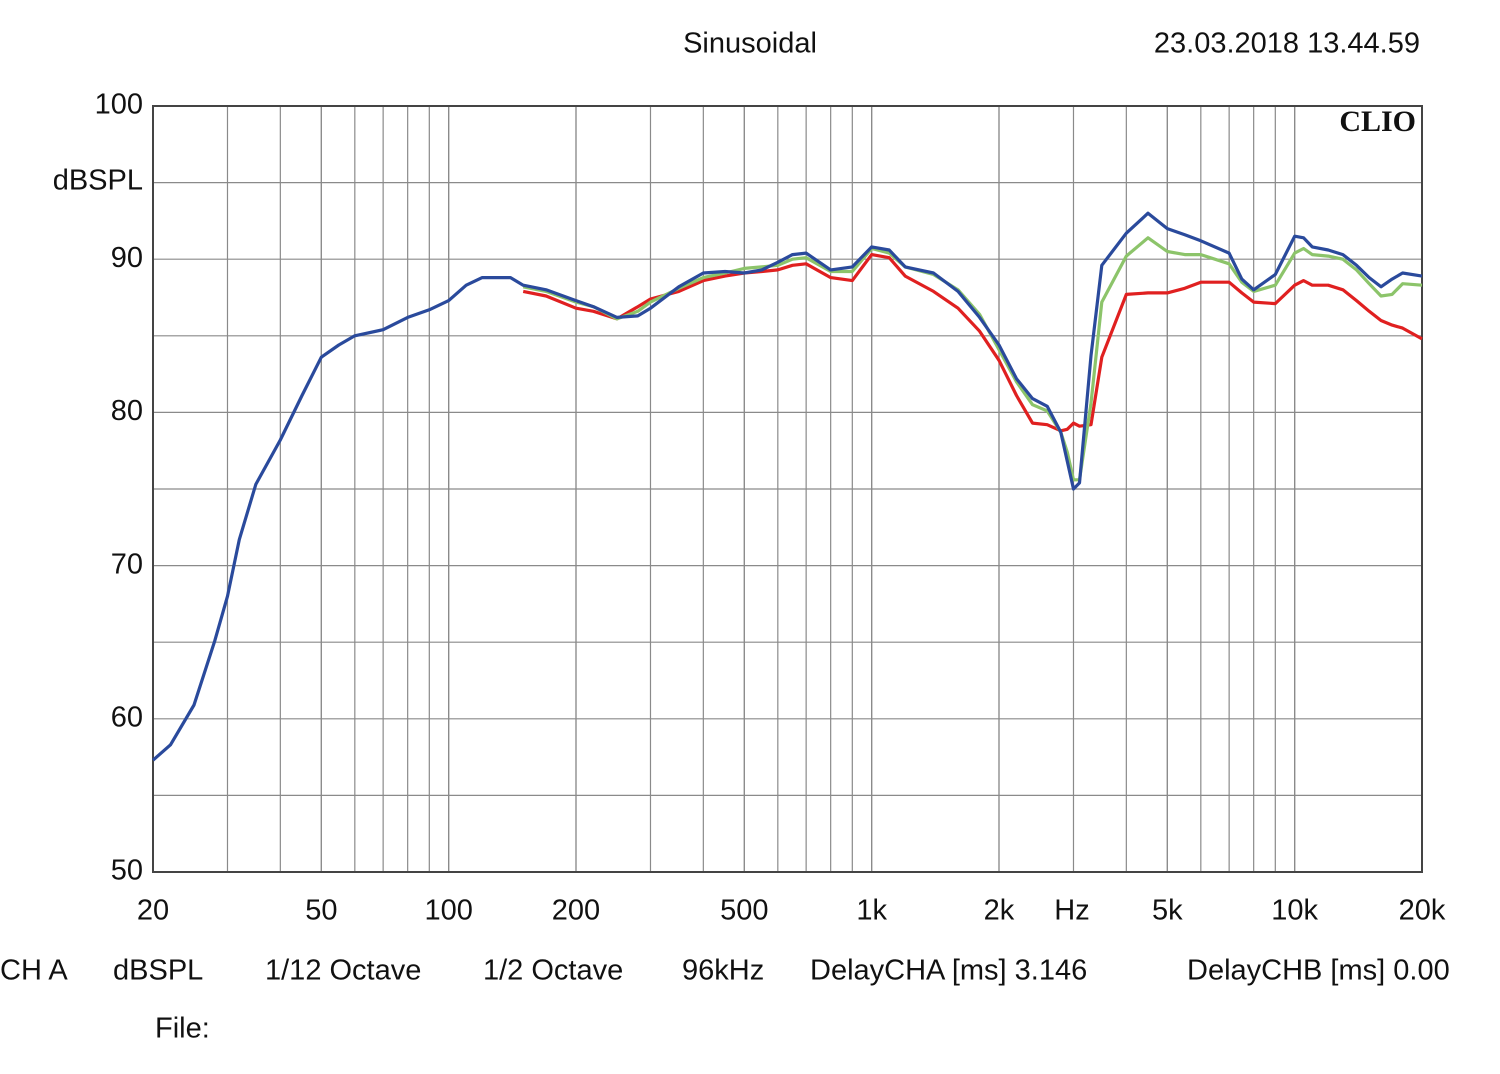 This screenshot has height=1074, width=1500. I want to click on x-tick-label: 2k, so click(999, 911).